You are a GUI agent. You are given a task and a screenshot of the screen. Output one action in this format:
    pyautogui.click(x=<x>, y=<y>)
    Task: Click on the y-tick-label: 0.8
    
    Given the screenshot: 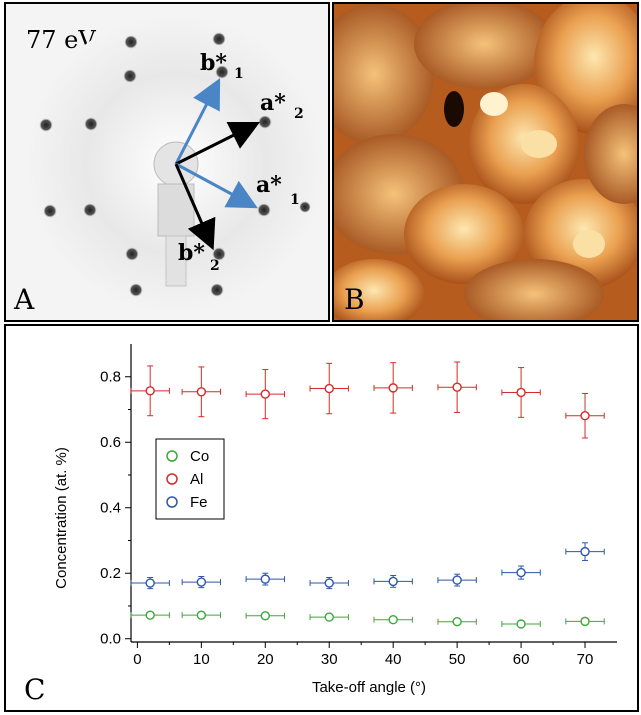 What is the action you would take?
    pyautogui.click(x=110, y=377)
    